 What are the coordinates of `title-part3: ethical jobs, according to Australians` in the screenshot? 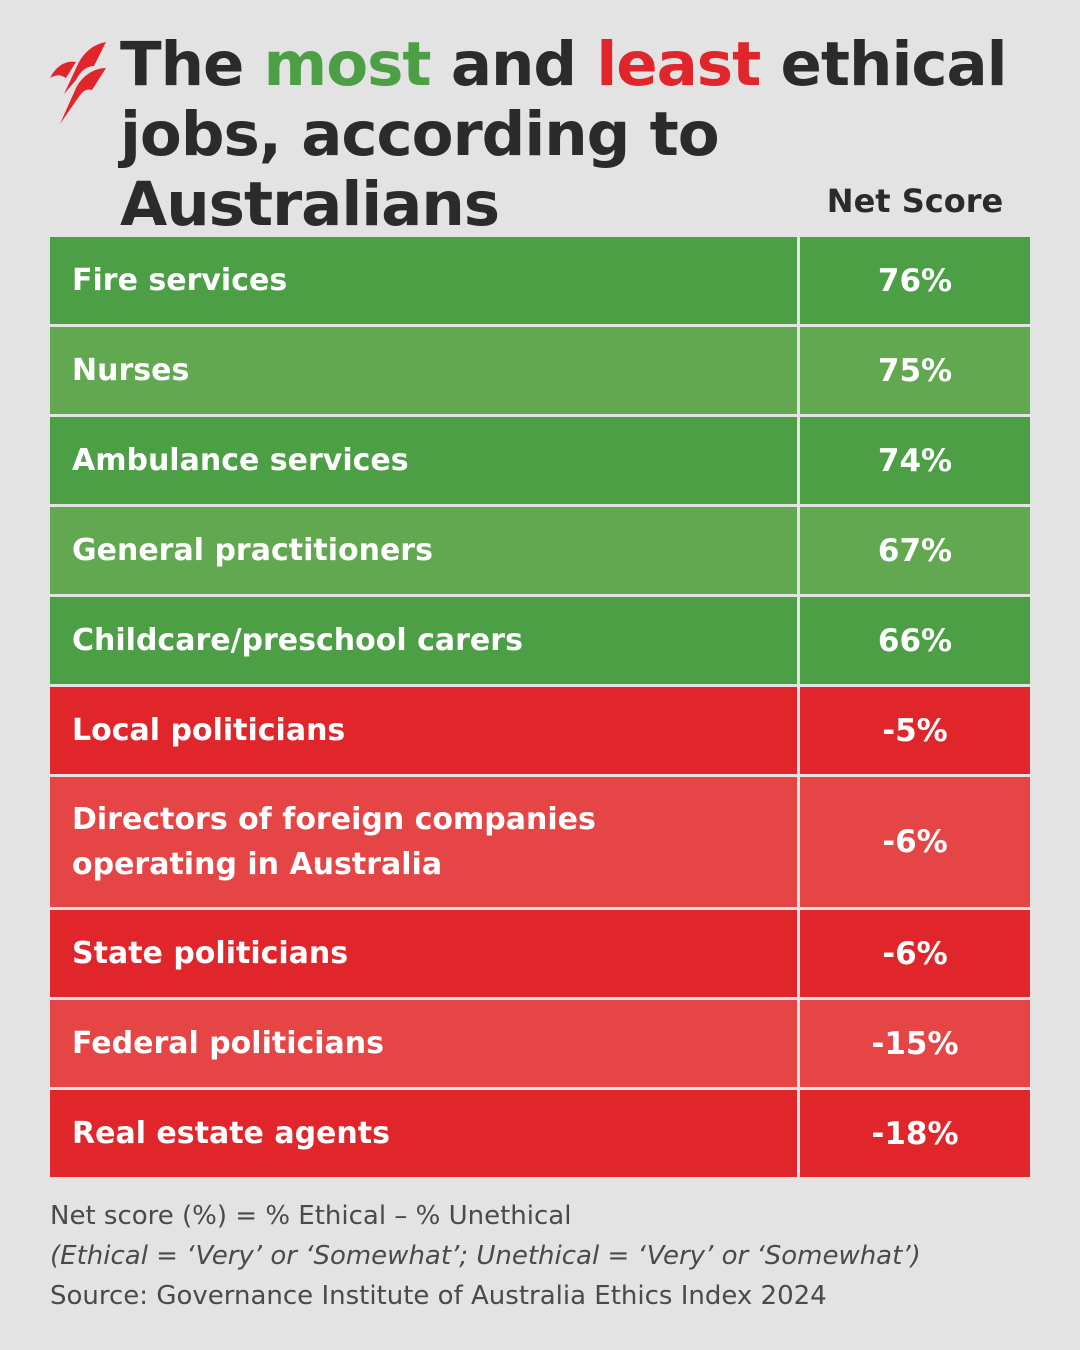 It's located at (564, 134).